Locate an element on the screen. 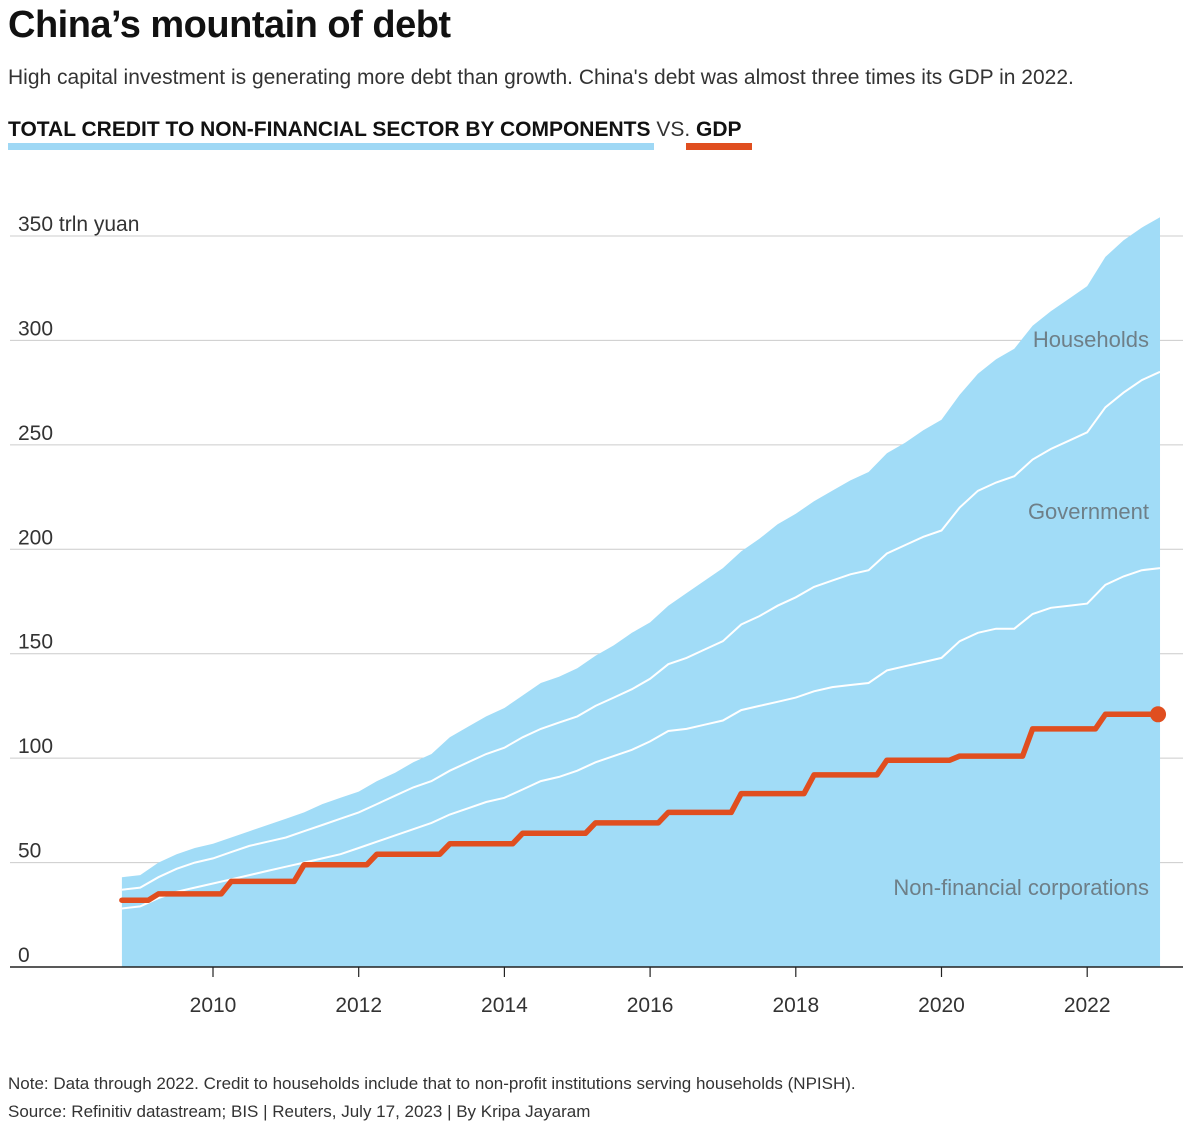 The image size is (1200, 1128). x-tick-label: 2018 is located at coordinates (795, 1005).